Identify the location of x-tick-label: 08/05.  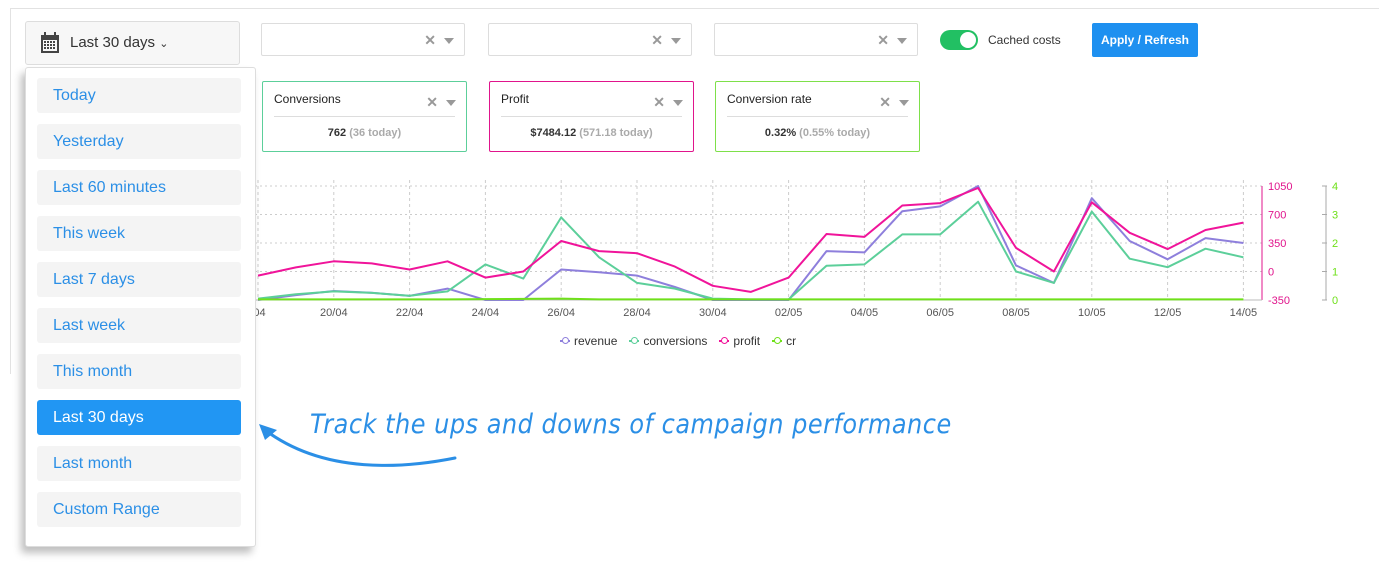
(1016, 313).